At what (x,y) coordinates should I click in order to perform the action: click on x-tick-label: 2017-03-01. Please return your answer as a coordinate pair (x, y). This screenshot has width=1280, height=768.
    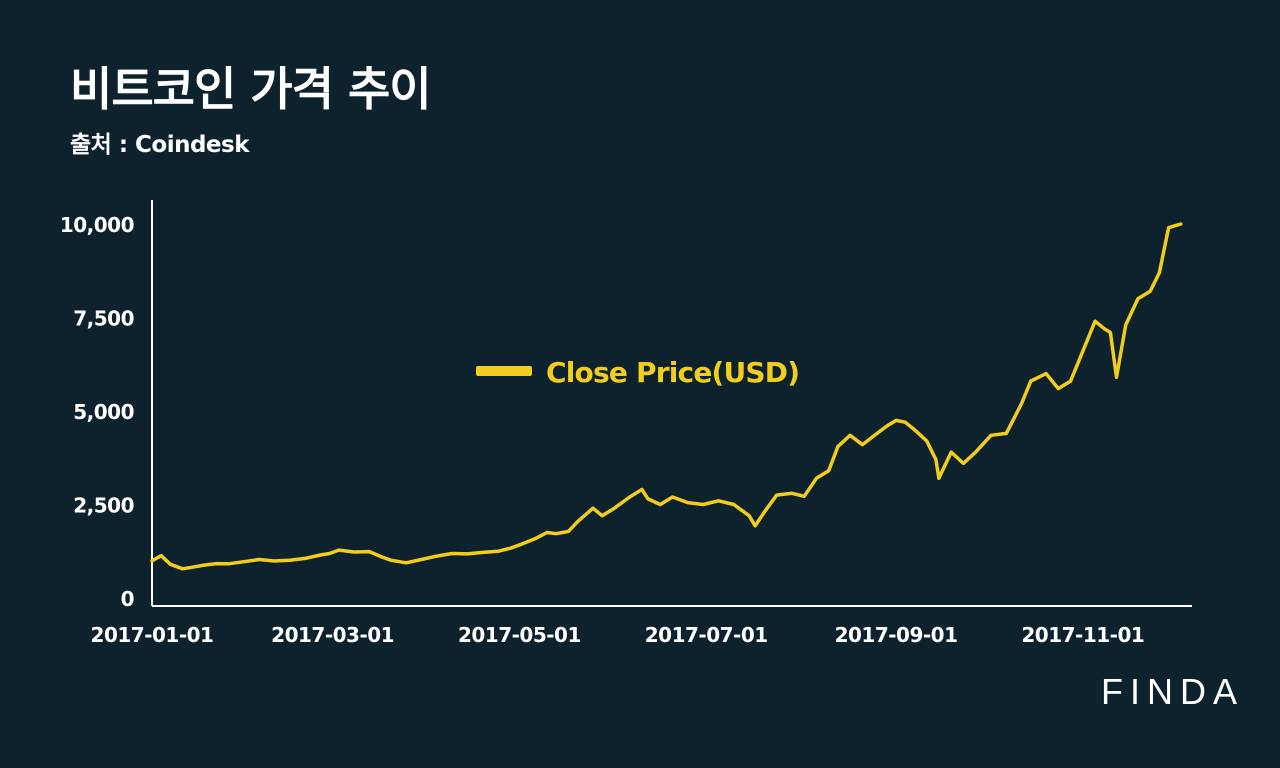
    Looking at the image, I should click on (332, 635).